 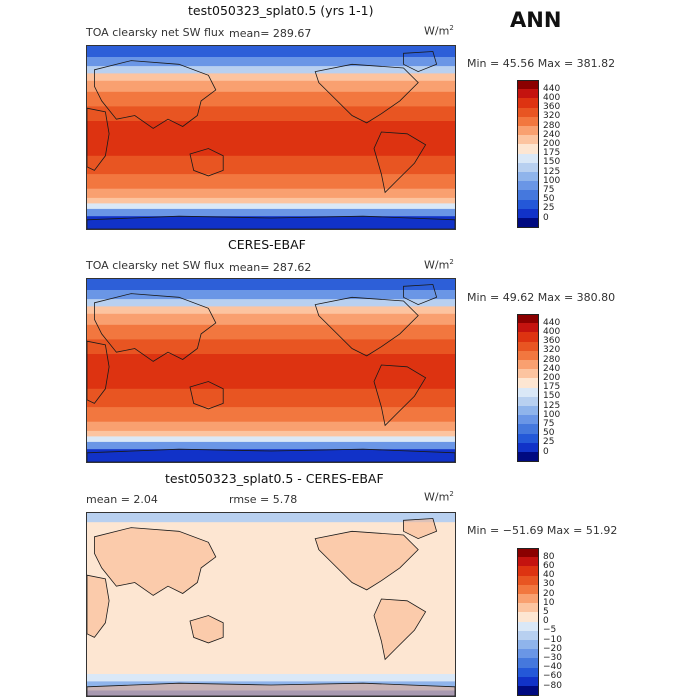 I want to click on panel3-title: test050323_splat0.5 - CERES-EBAF, so click(x=274, y=478).